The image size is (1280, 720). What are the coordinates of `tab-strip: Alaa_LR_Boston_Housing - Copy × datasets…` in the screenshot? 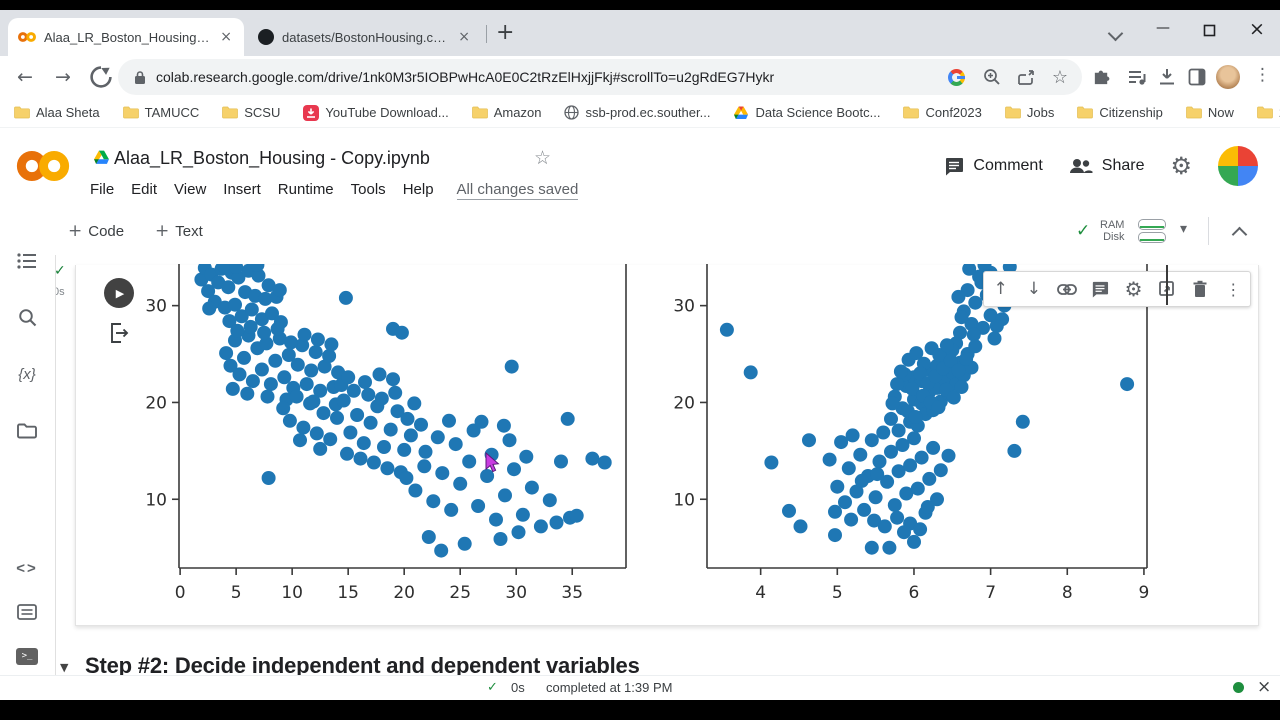 It's located at (640, 33).